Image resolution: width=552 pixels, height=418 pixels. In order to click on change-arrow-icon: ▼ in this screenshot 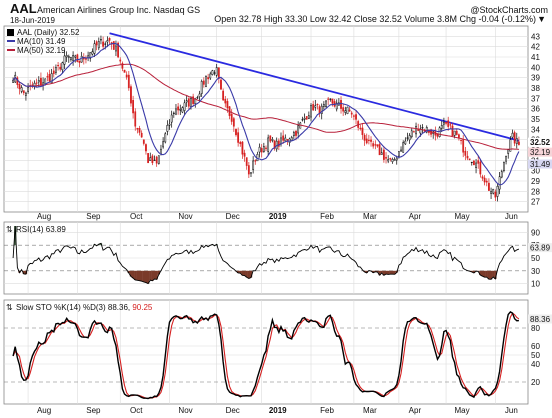, I will do `click(541, 19)`.